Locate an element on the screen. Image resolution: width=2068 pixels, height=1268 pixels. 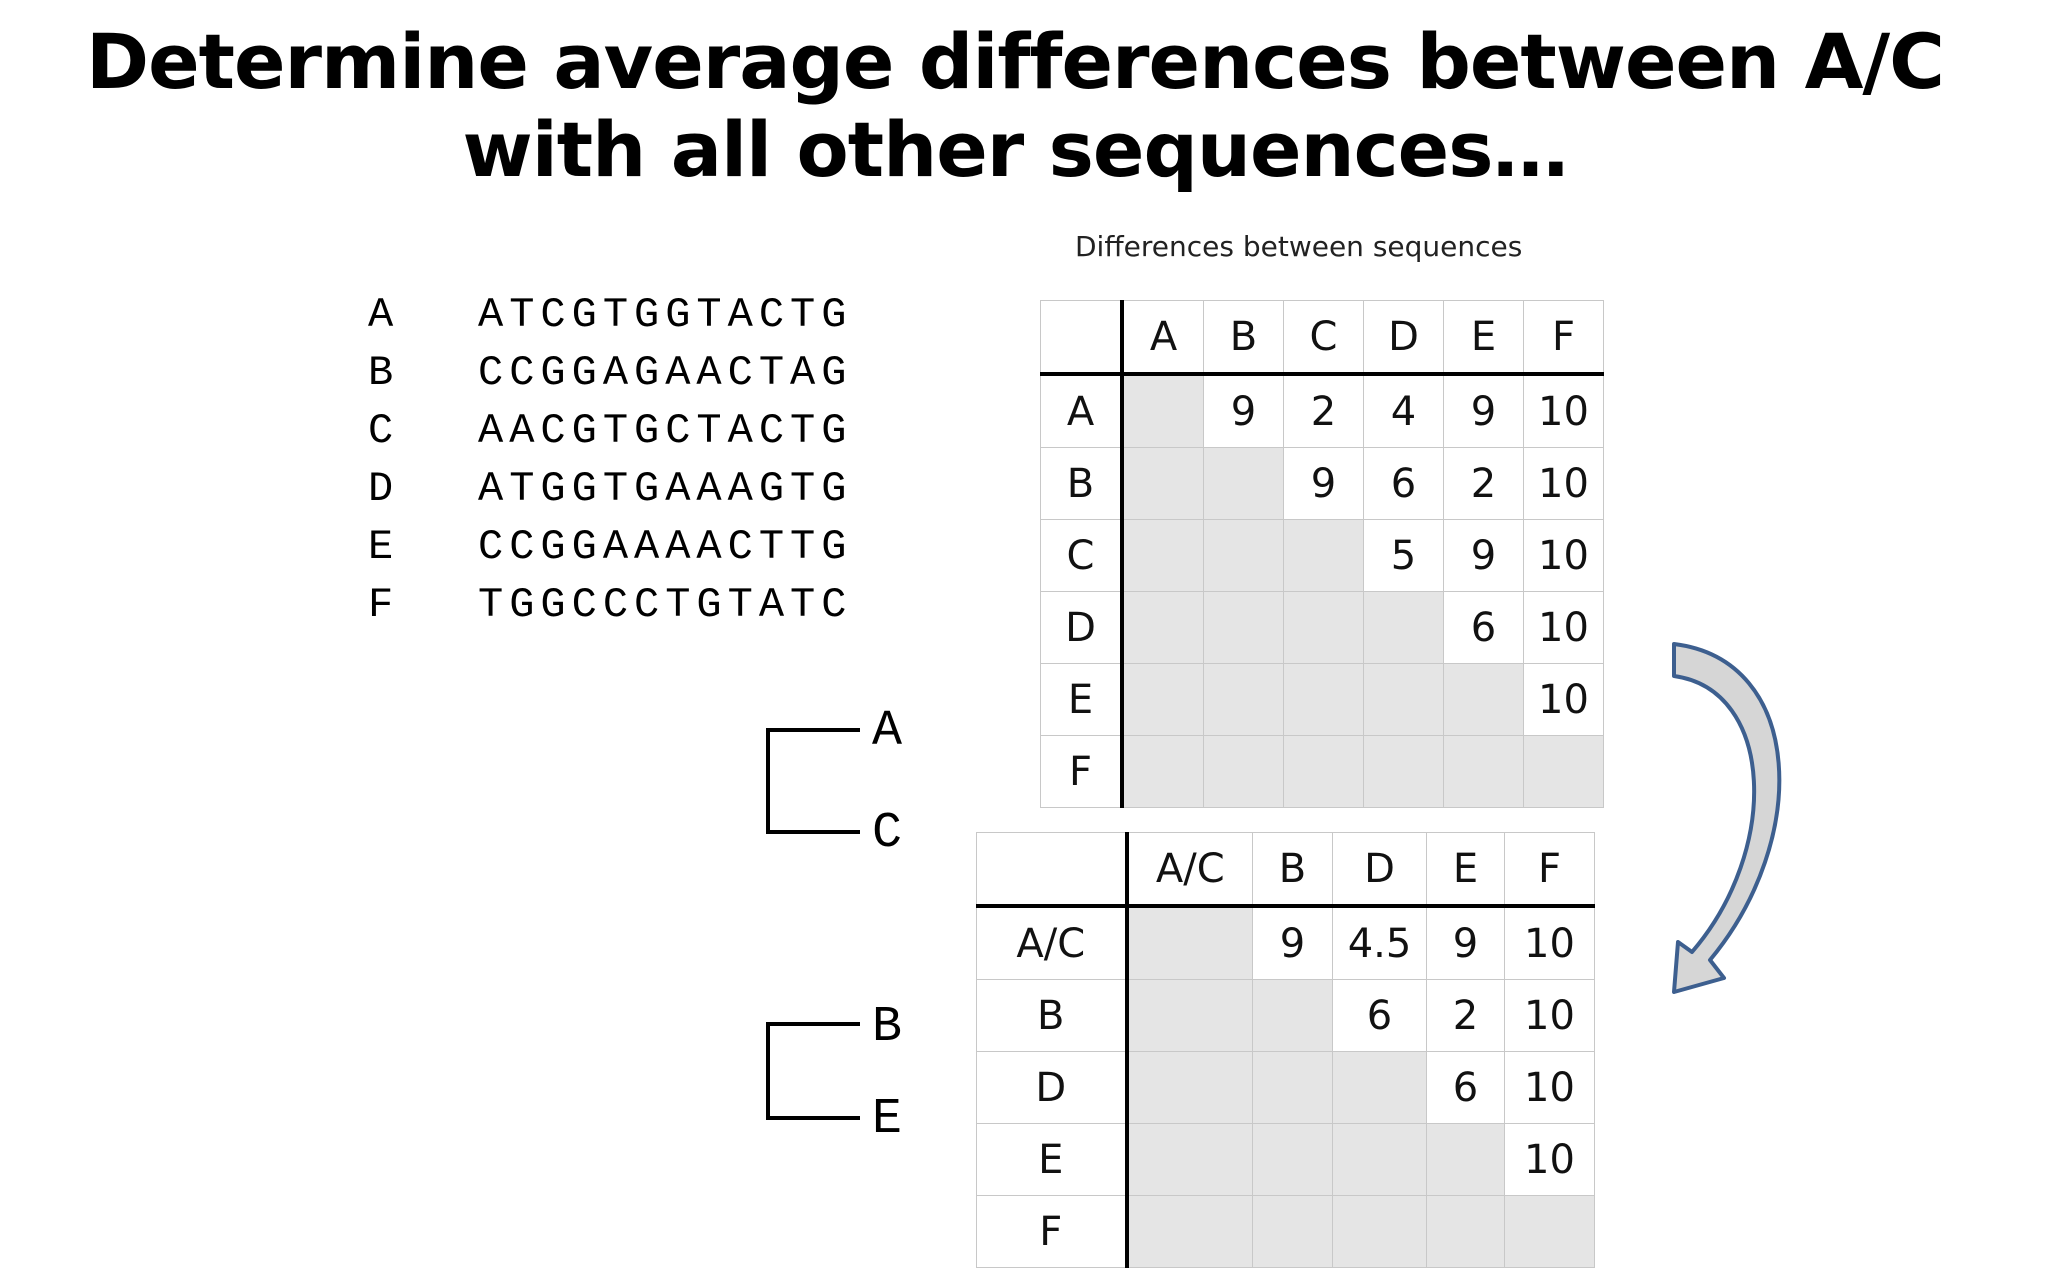
column-header: C is located at coordinates (1323, 338).